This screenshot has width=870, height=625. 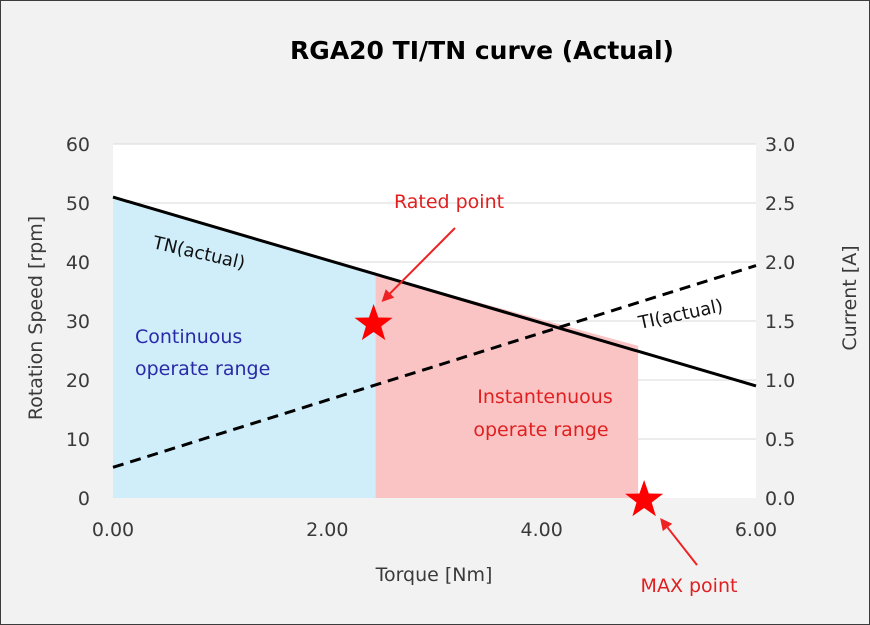 I want to click on y-tick-label: 10, so click(x=78, y=440).